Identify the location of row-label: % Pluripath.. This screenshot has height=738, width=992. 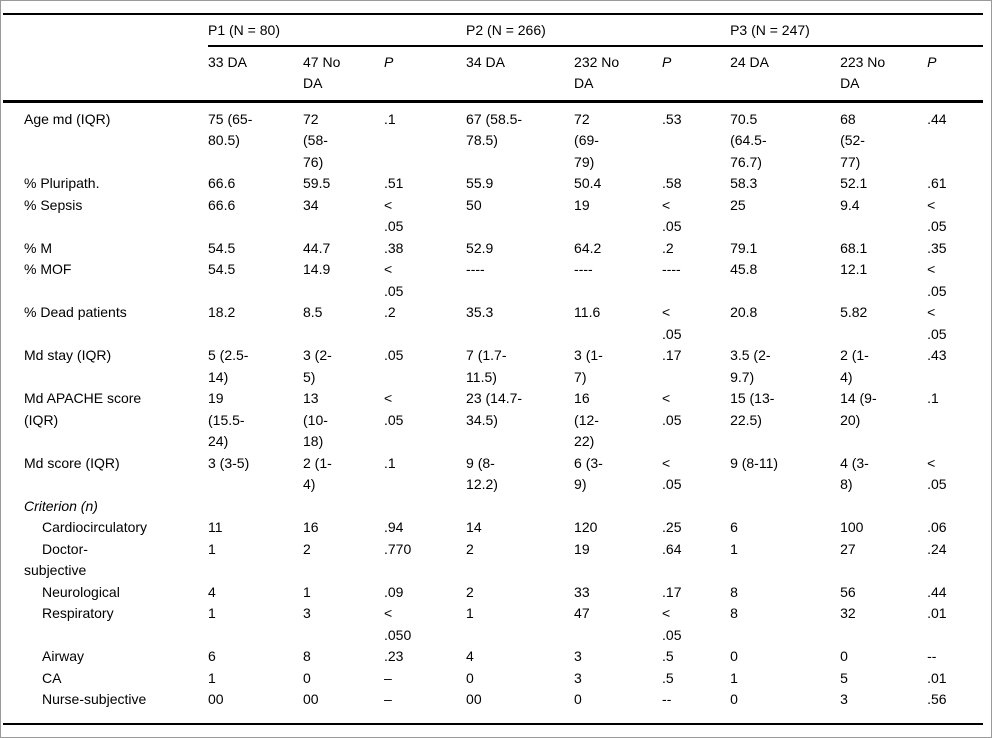
(62, 183).